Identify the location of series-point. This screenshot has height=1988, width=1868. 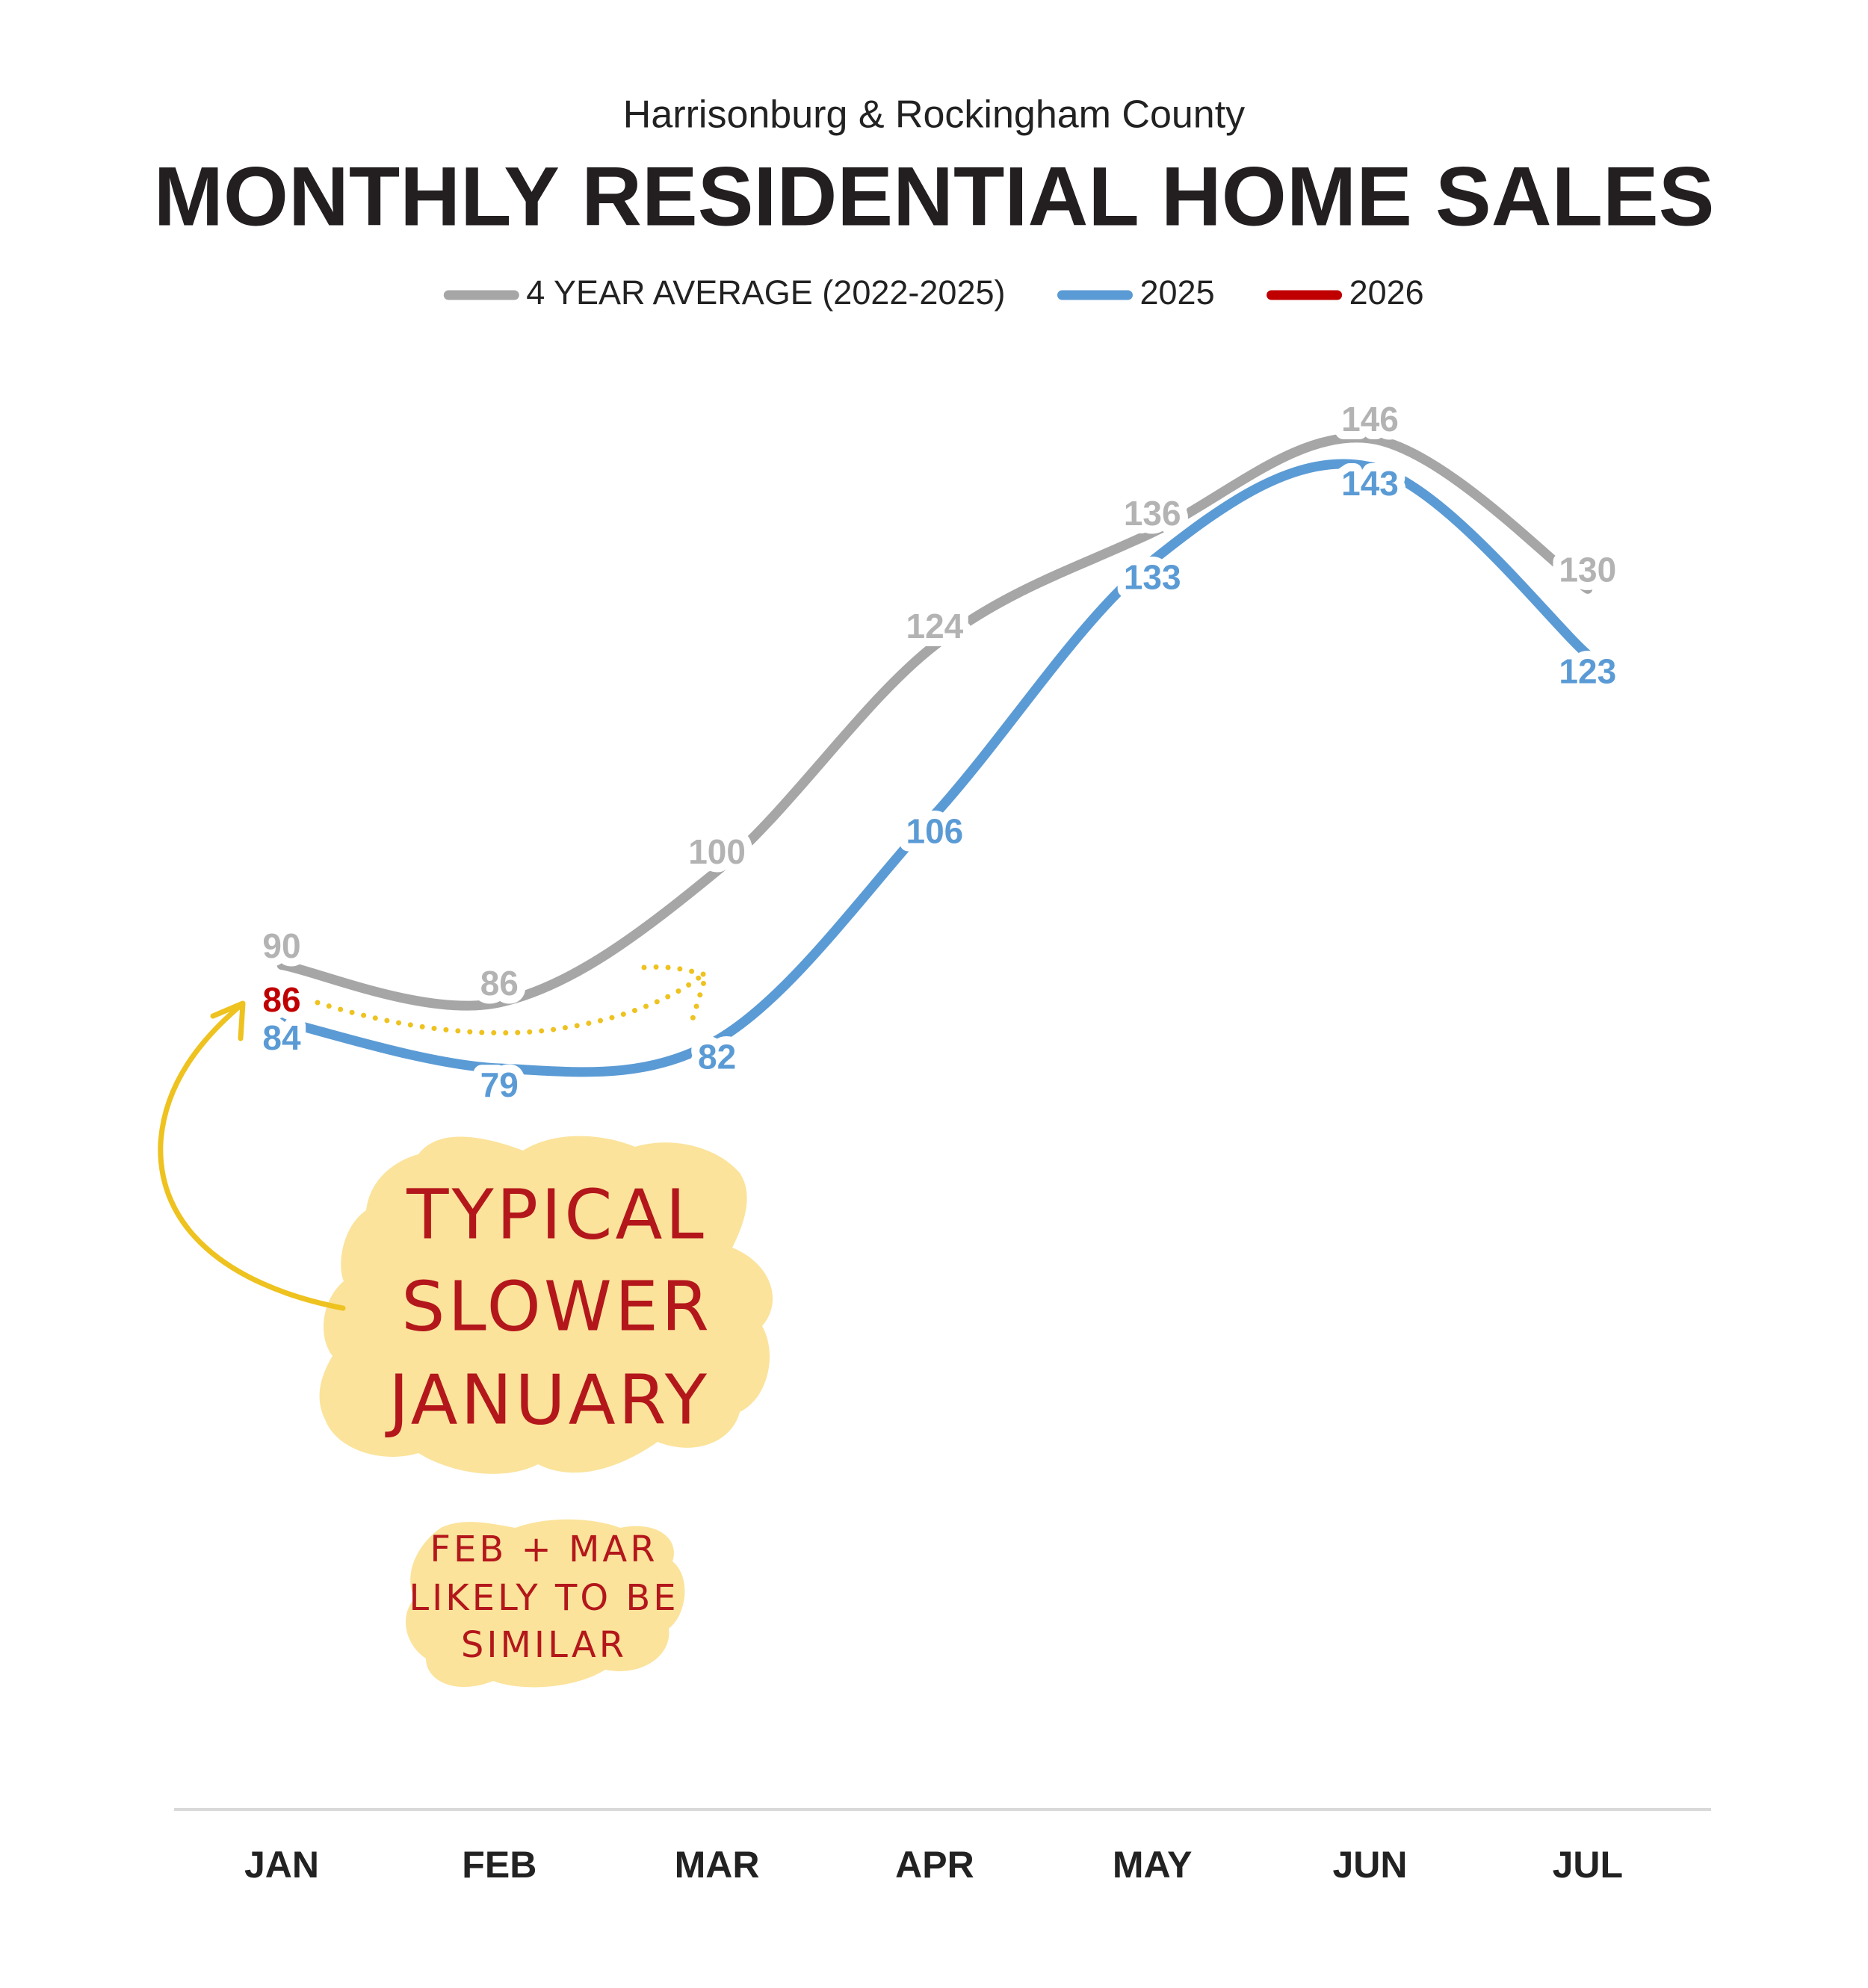
(281, 1002).